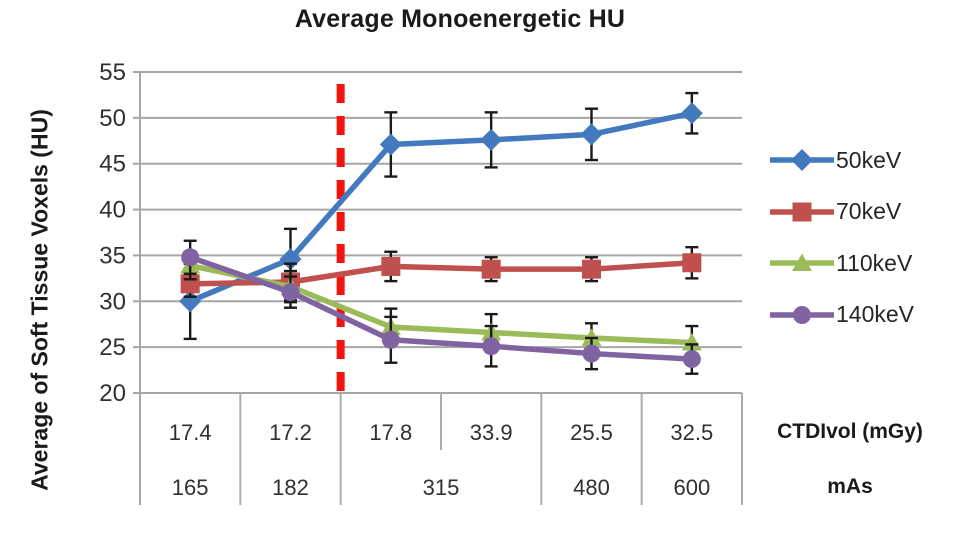 This screenshot has width=976, height=544. What do you see at coordinates (691, 432) in the screenshot?
I see `axis-table-cell: 32.5` at bounding box center [691, 432].